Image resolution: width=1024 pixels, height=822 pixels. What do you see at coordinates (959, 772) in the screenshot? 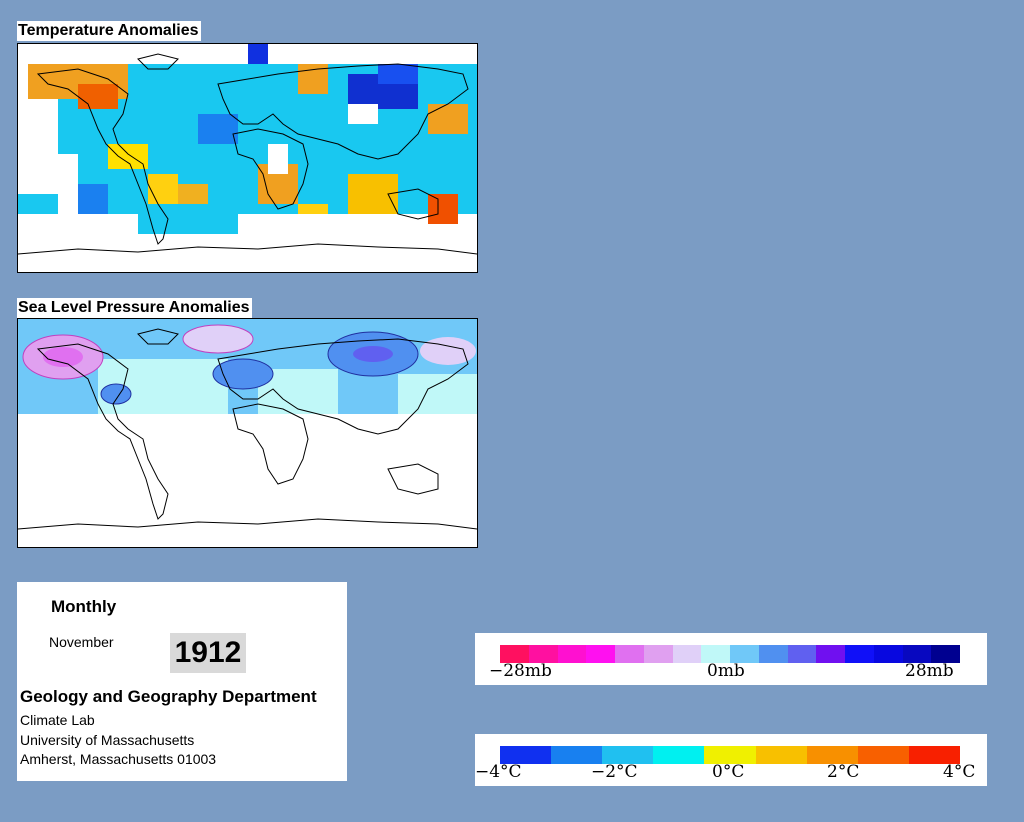
I see `temperature-label-4: 4°C` at bounding box center [959, 772].